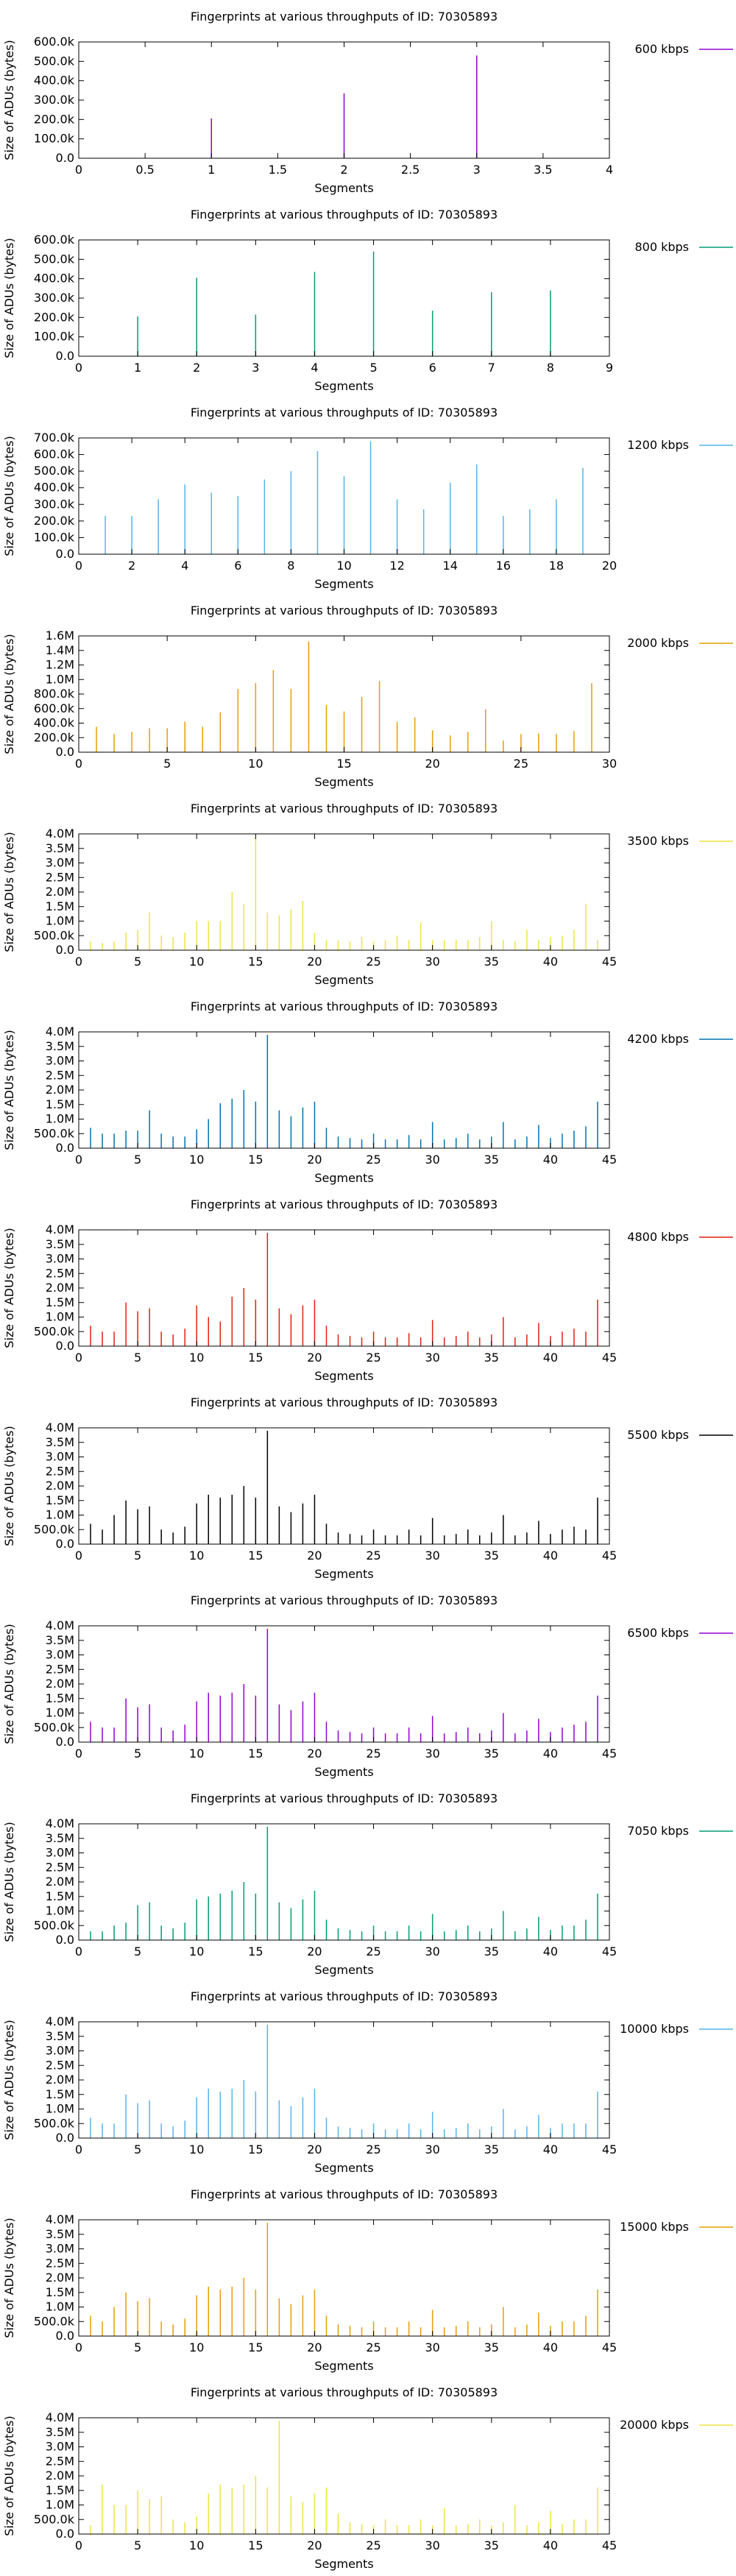  Describe the element at coordinates (654, 2425) in the screenshot. I see `legend-label: 20000 kbps` at that location.